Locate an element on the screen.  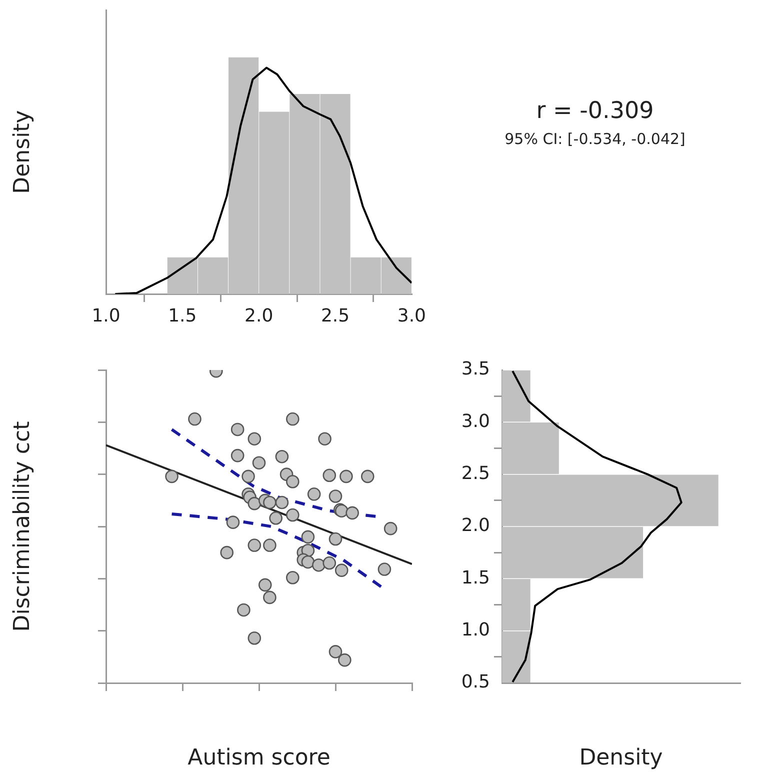
y-tick-label: 3.0 is located at coordinates (475, 421).